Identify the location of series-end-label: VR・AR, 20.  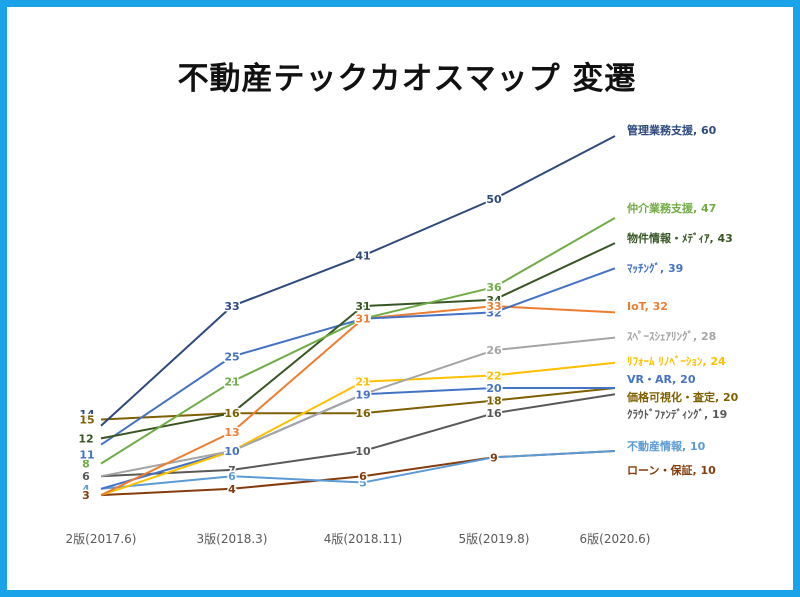
(661, 379).